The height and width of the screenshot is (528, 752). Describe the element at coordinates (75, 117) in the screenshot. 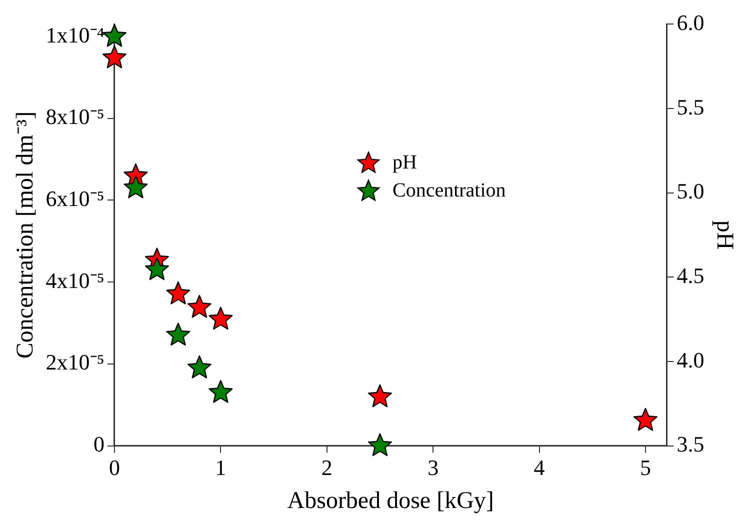

I see `y-tick-label: 8x10⁻⁵` at that location.